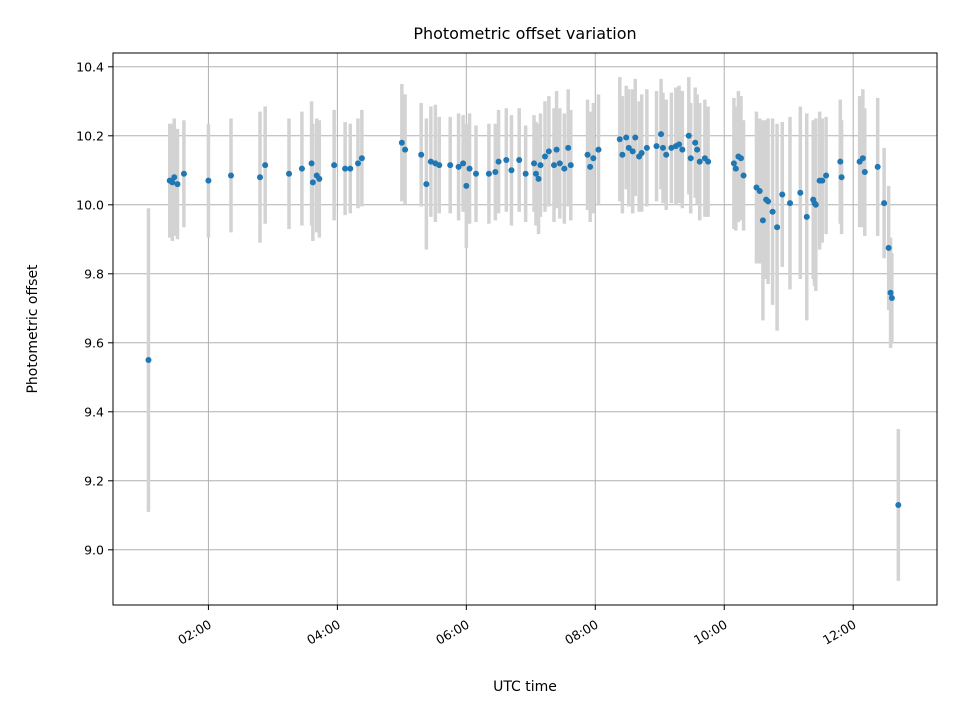  Describe the element at coordinates (33, 329) in the screenshot. I see `y-axis-label: Photometric offset` at that location.